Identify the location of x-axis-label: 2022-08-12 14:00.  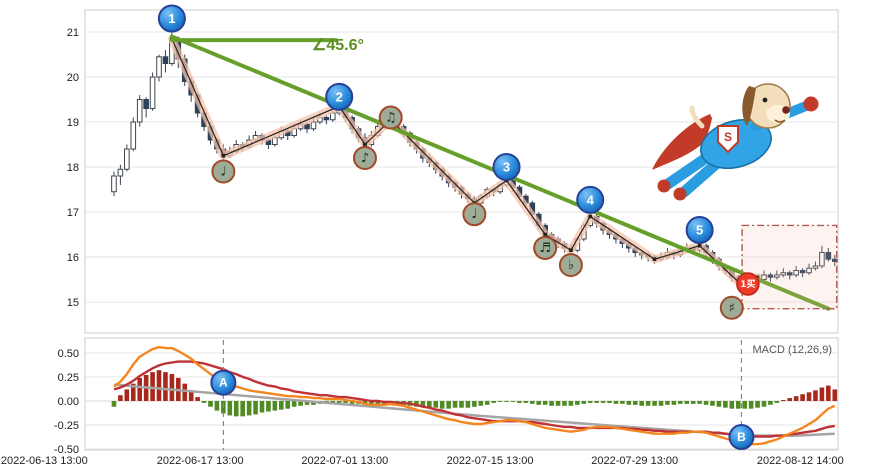
(800, 461).